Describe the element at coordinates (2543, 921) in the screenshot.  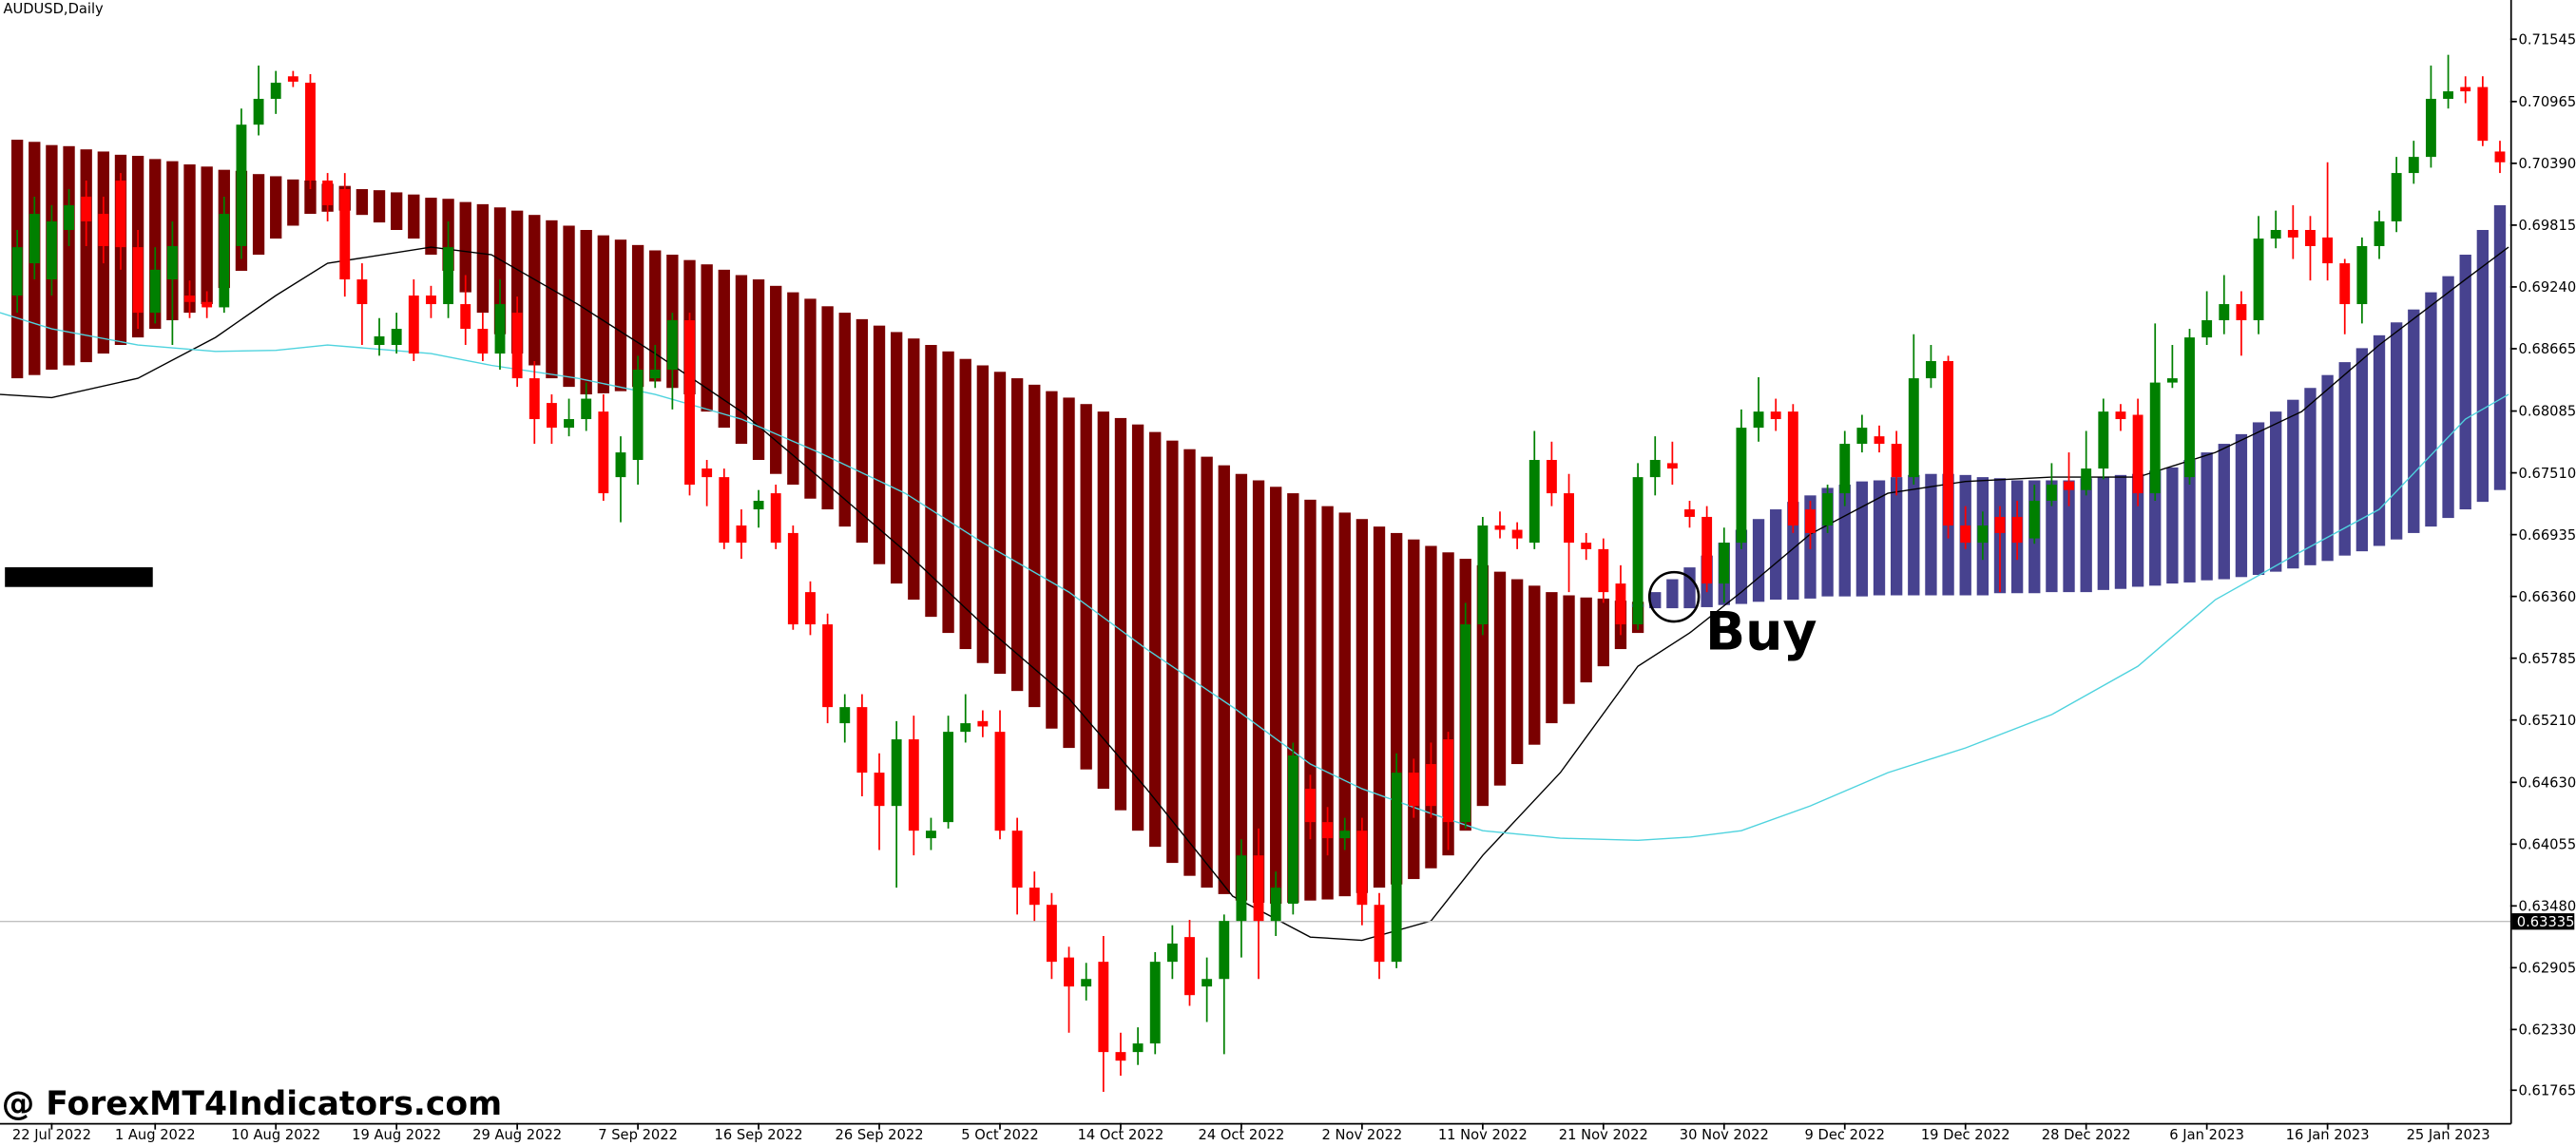
I see `current-price-box` at that location.